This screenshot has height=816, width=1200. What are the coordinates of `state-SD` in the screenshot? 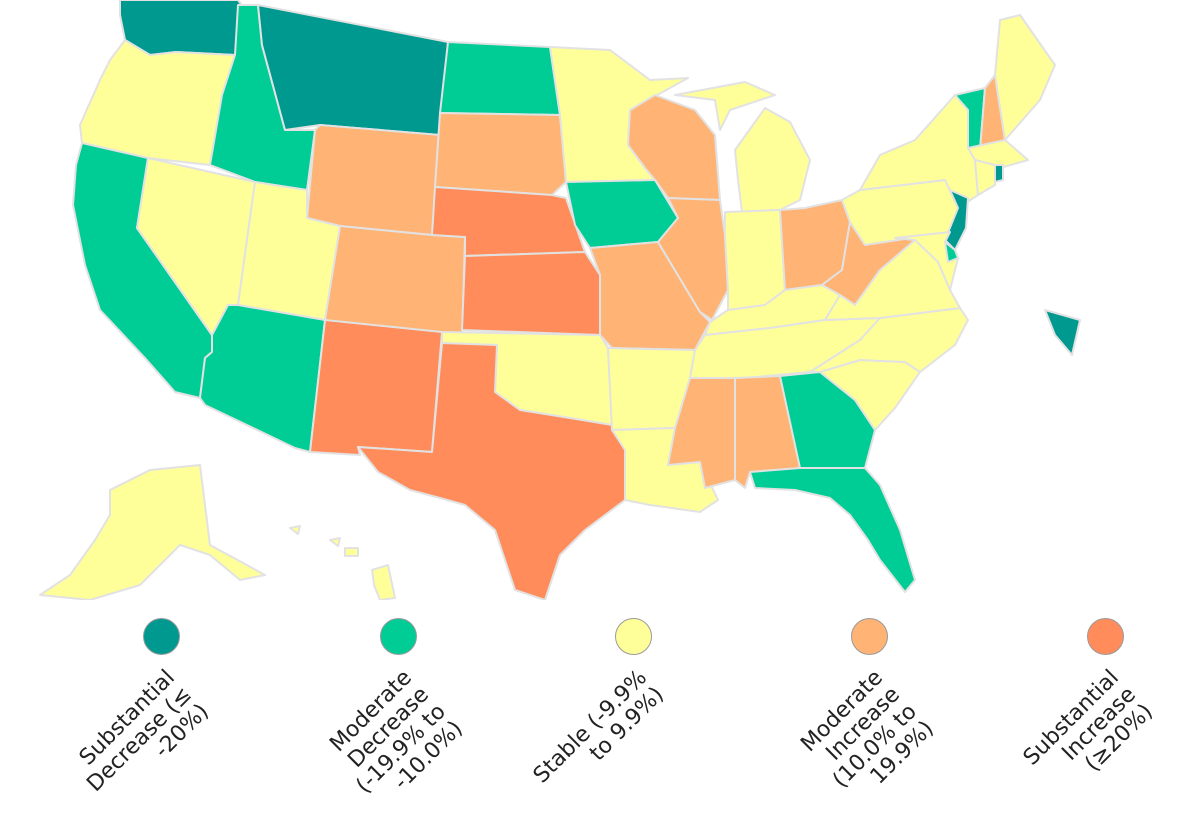 It's located at (500, 154).